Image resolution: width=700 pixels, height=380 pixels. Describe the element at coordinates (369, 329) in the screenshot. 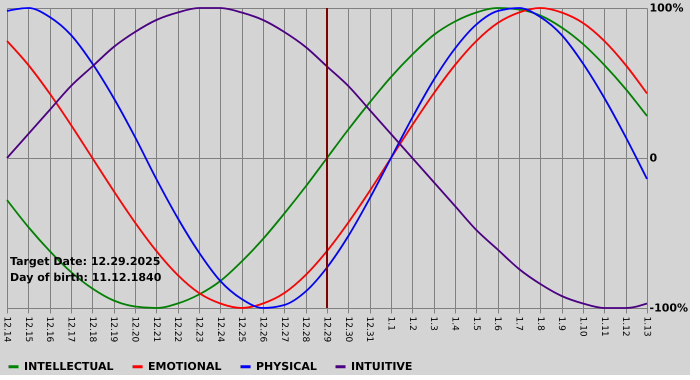

I see `x-tick-label: 12.31` at that location.